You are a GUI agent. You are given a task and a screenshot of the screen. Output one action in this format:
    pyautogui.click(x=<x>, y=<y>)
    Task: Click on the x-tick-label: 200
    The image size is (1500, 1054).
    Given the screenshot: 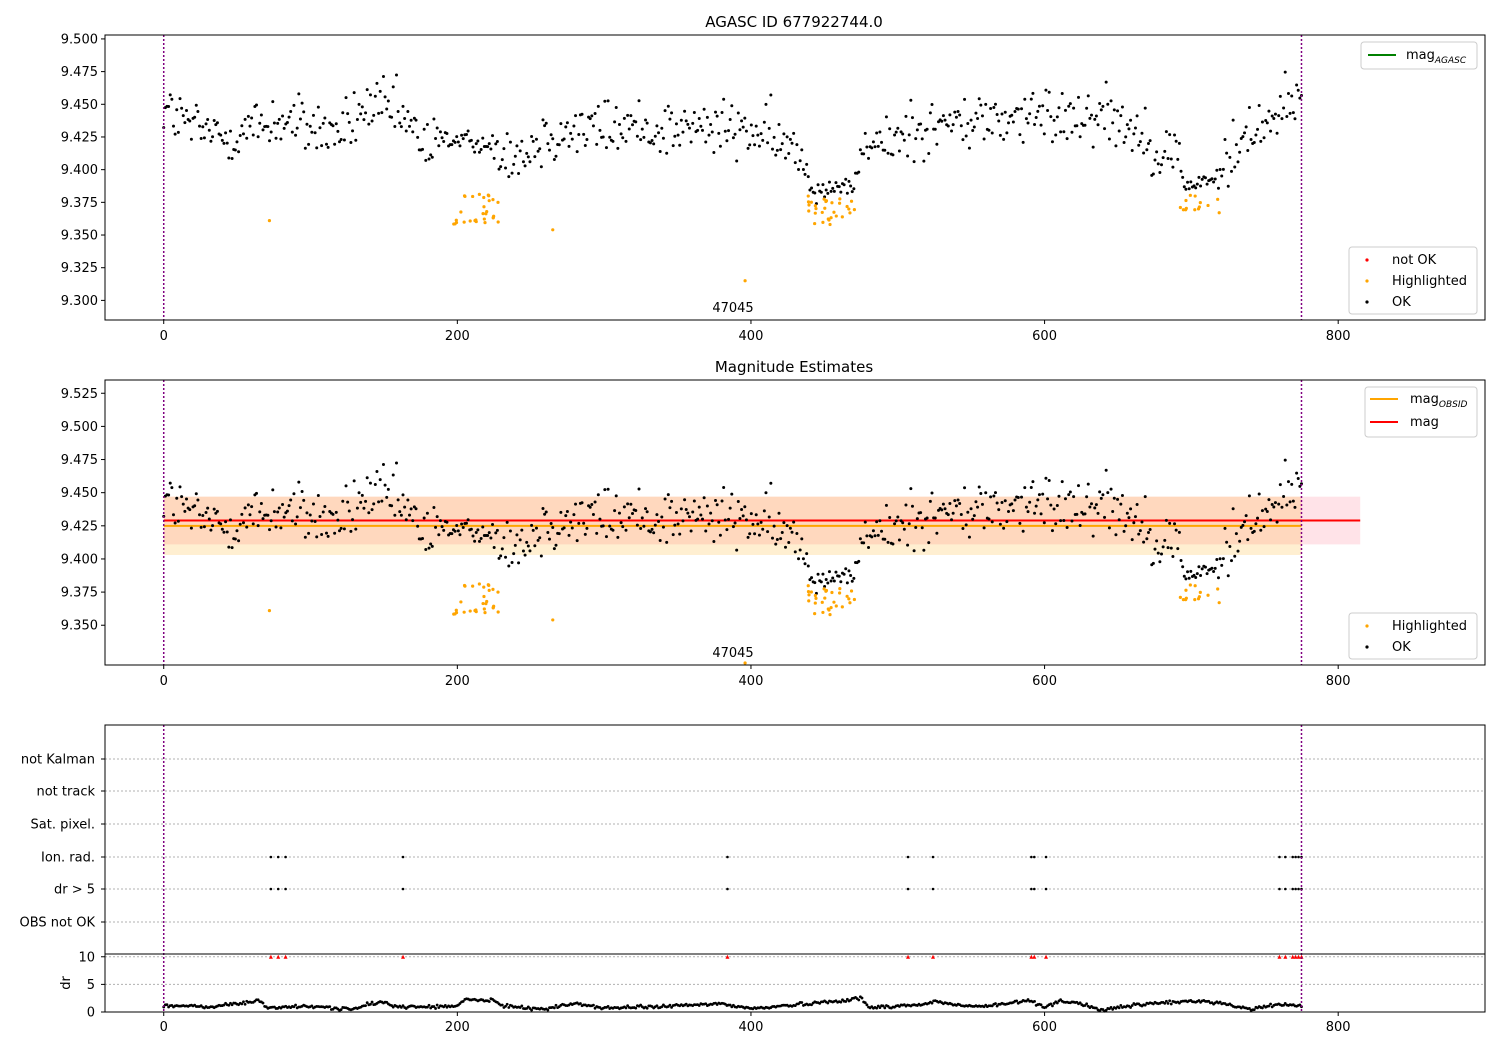 What is the action you would take?
    pyautogui.click(x=457, y=1027)
    